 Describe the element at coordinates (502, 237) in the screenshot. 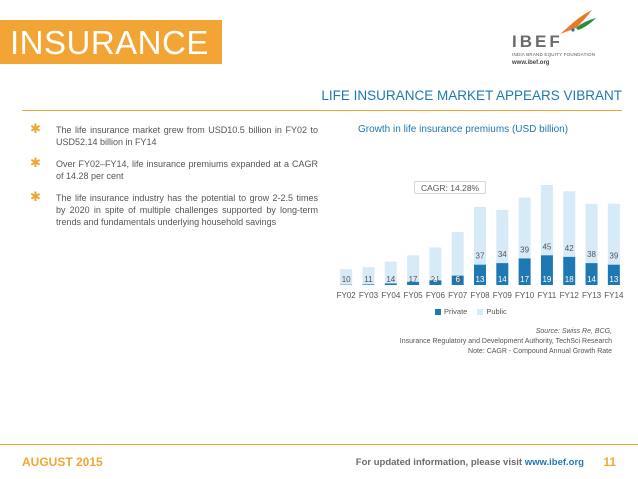

I see `bar-public-fy09` at that location.